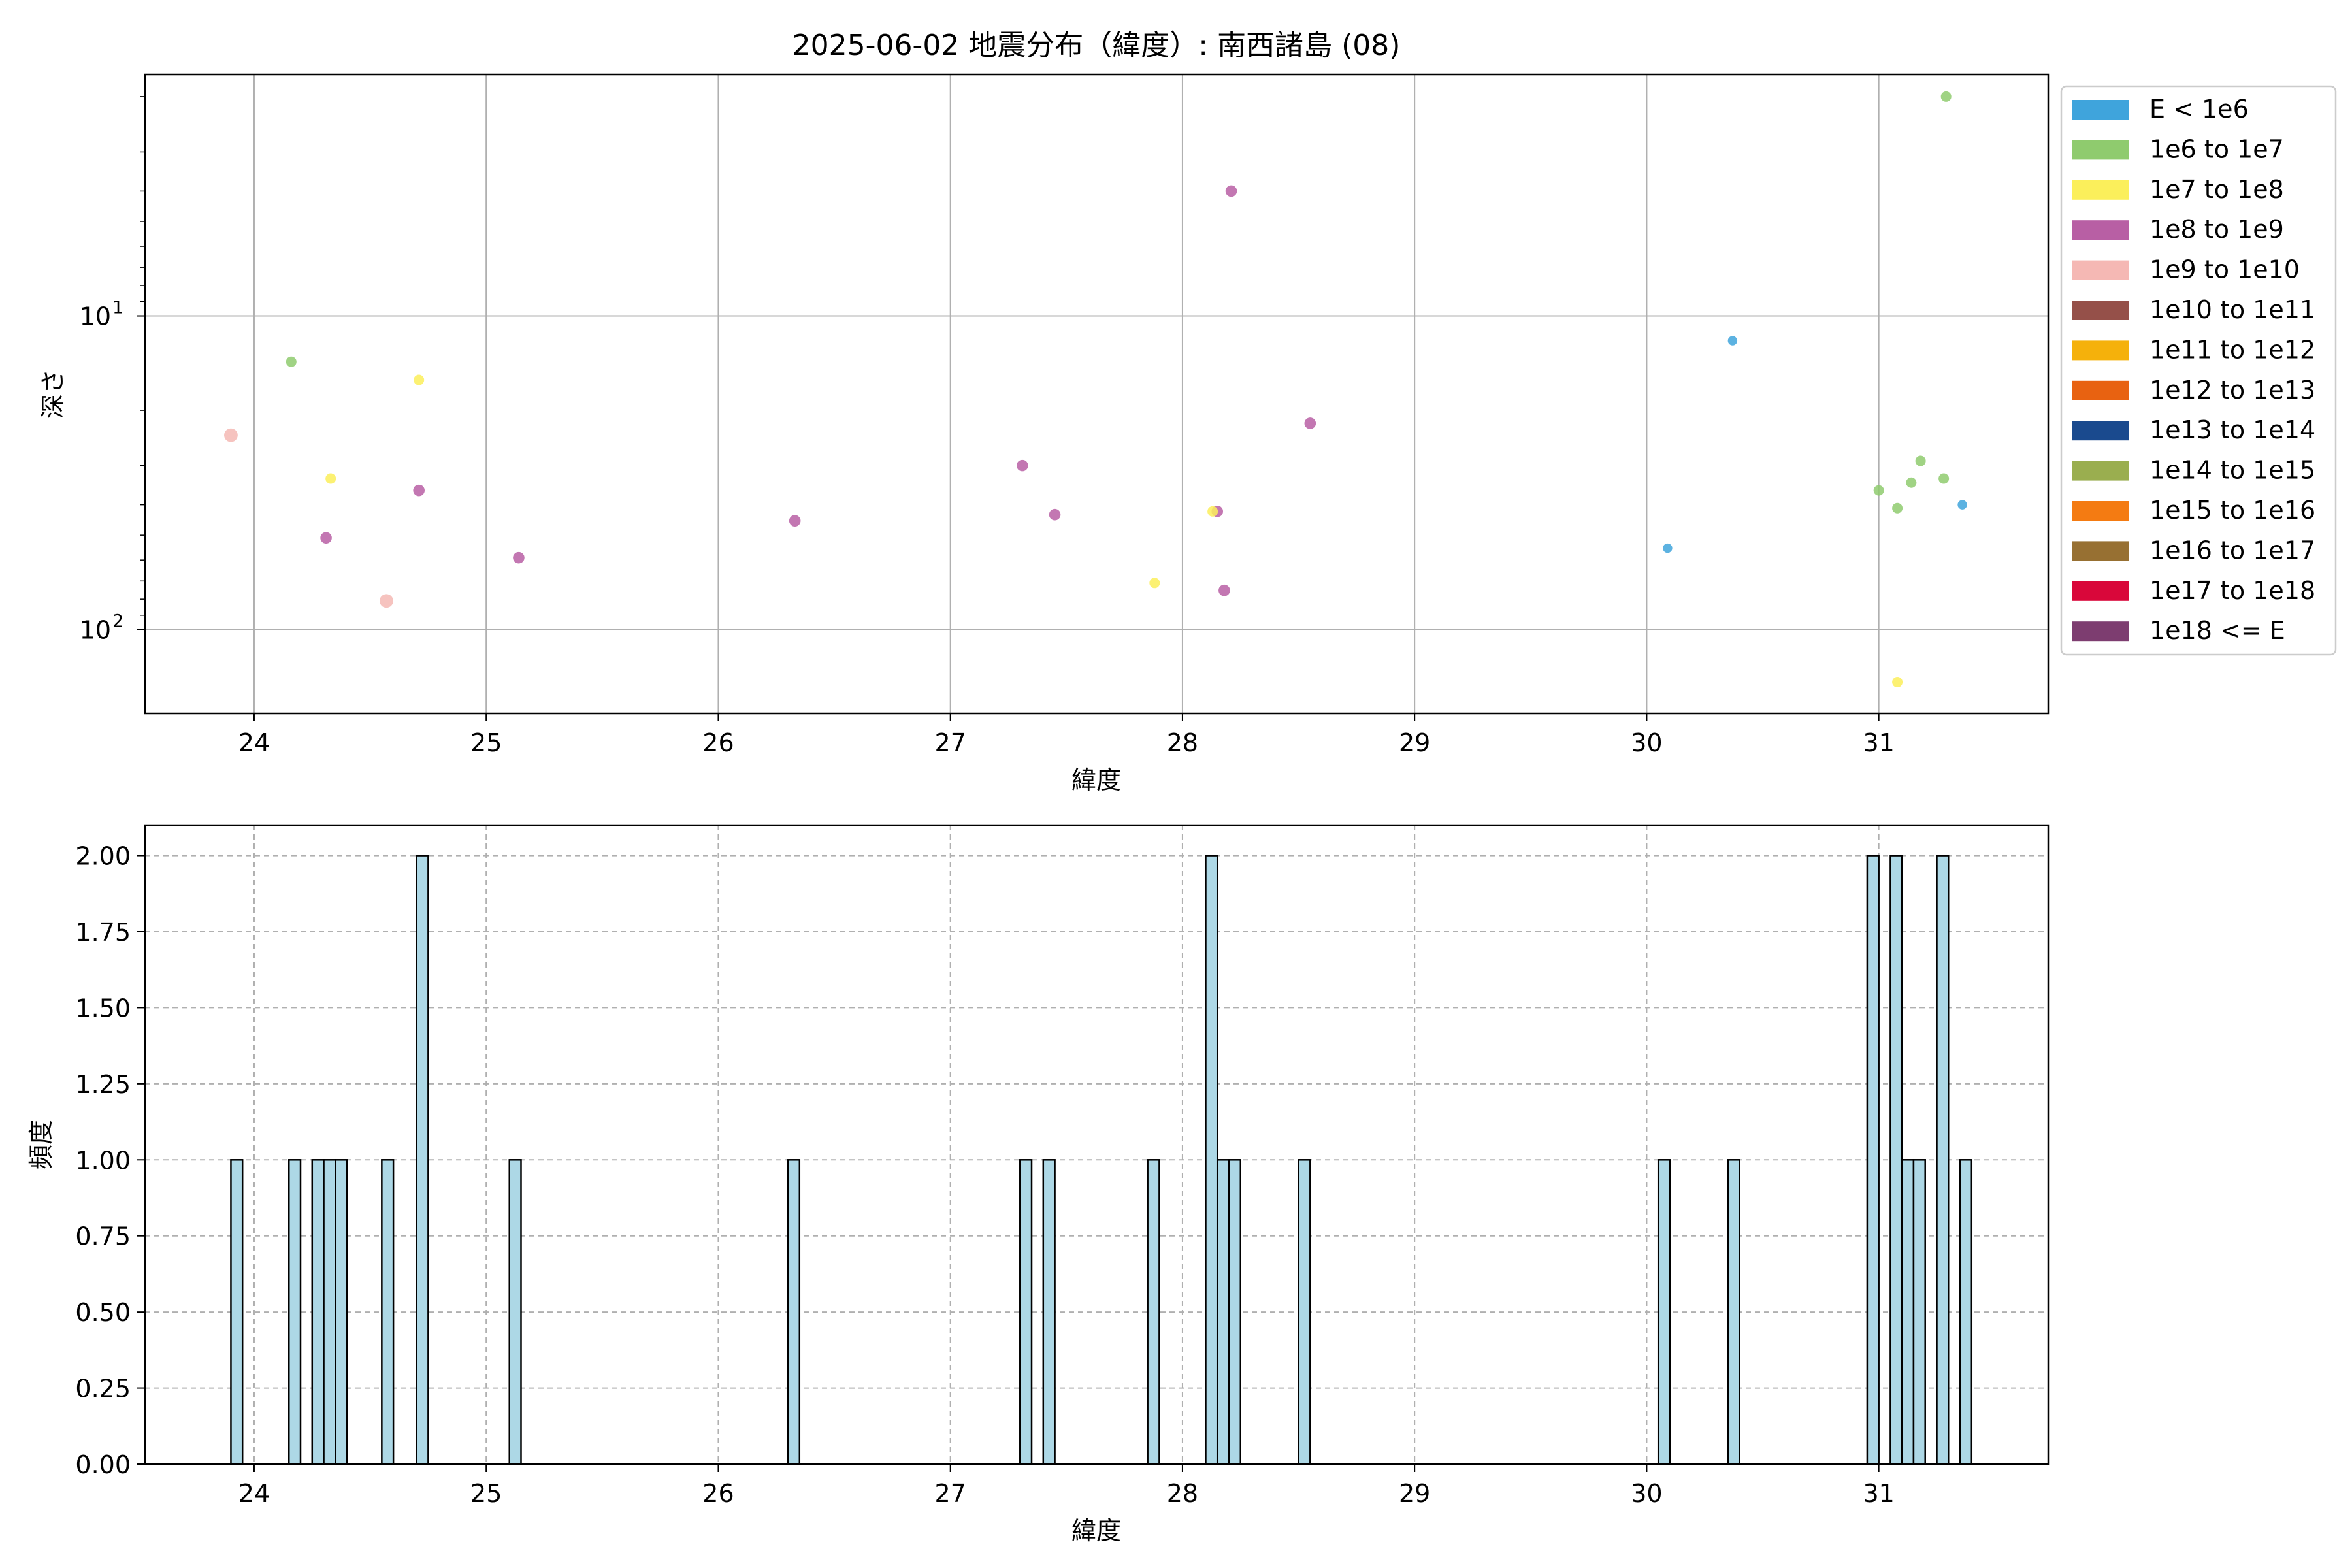 This screenshot has height=1568, width=2352. Describe the element at coordinates (1096, 45) in the screenshot. I see `scatter-title: 2025-06-02 地震分布（緯度）: 南西諸島 (08)` at that location.